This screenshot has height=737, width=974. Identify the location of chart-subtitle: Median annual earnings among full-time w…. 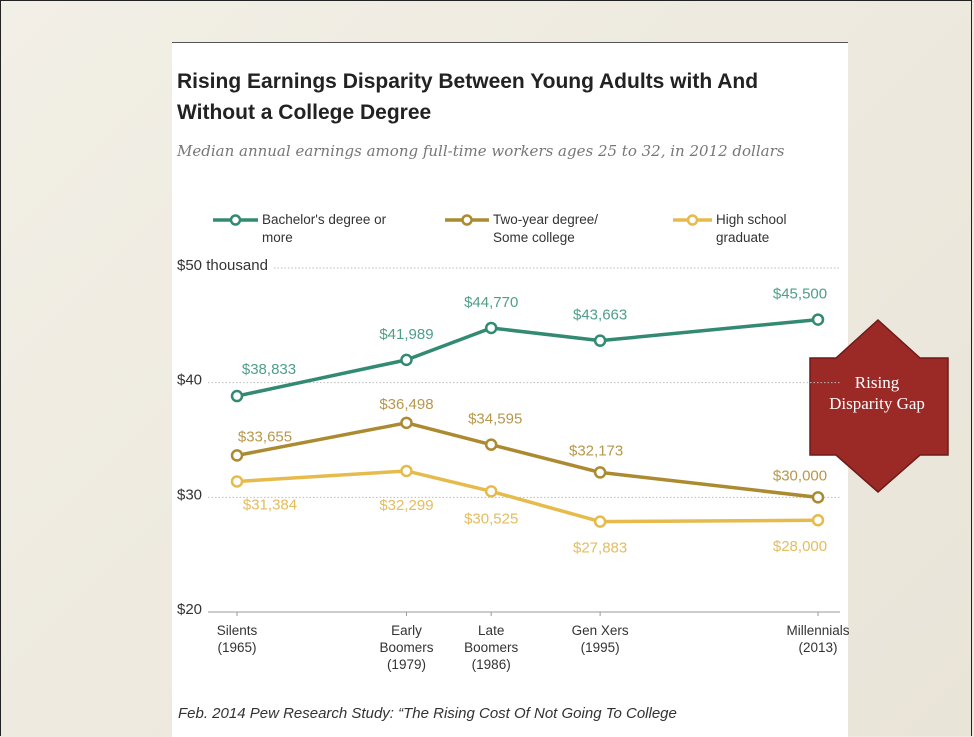
(481, 151).